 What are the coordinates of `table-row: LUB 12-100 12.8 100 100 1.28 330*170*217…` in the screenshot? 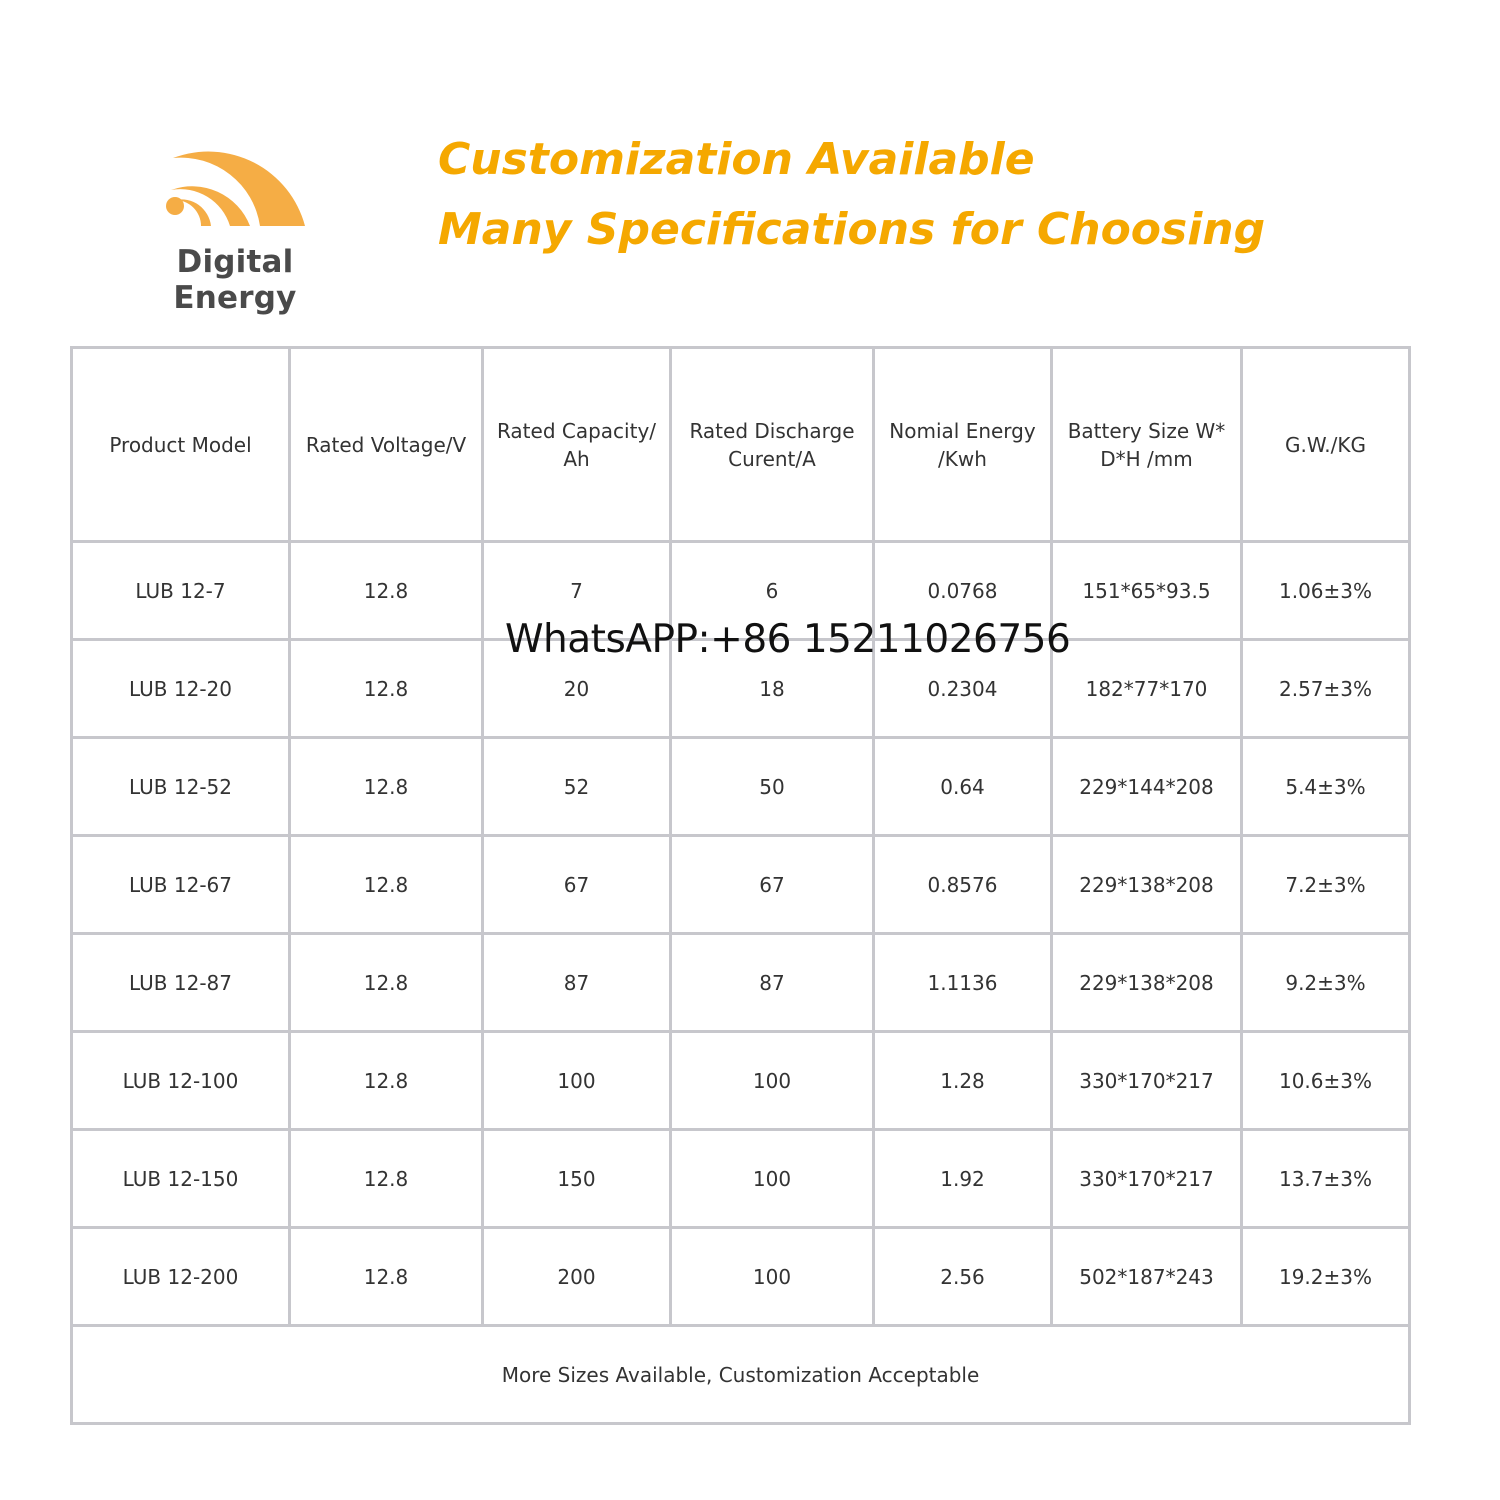 It's located at (740, 1080).